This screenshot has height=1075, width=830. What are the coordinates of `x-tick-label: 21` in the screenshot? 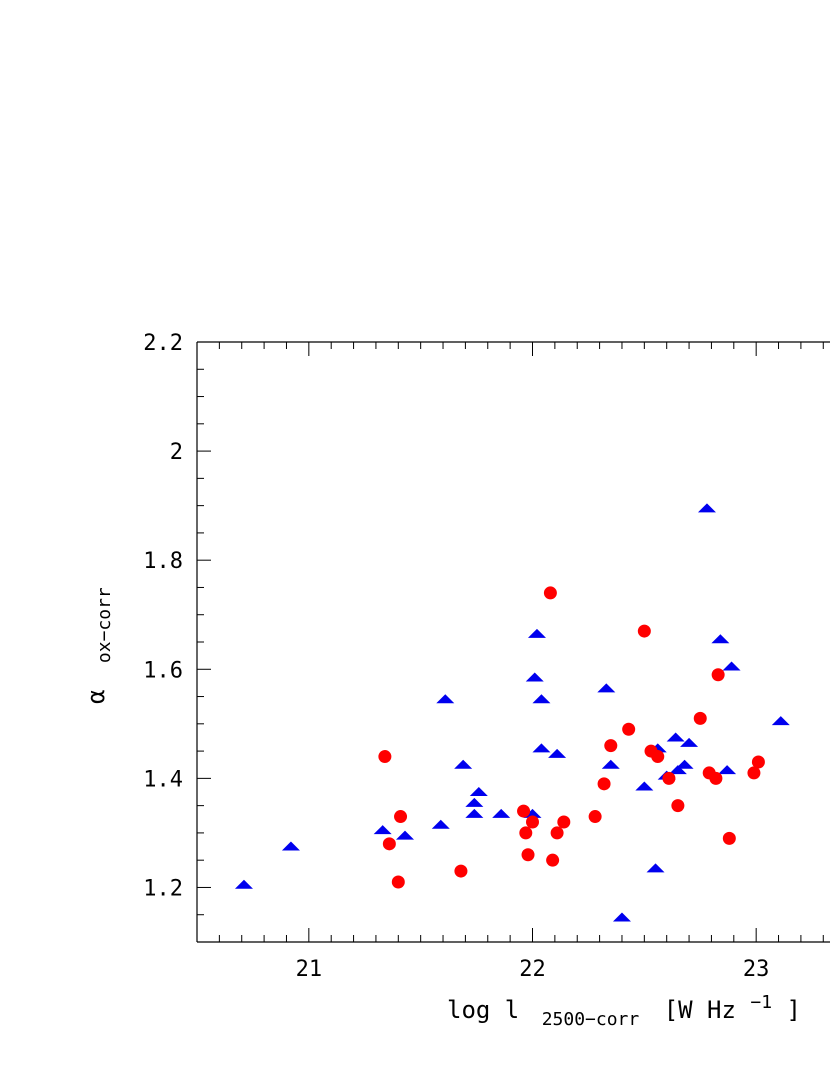 It's located at (309, 969).